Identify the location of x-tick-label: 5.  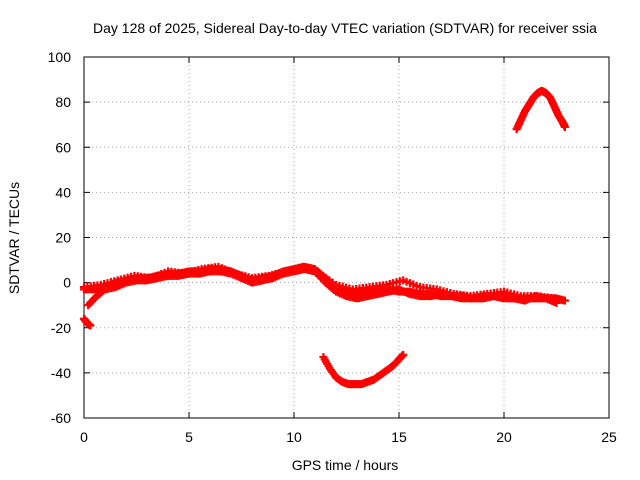
(189, 437).